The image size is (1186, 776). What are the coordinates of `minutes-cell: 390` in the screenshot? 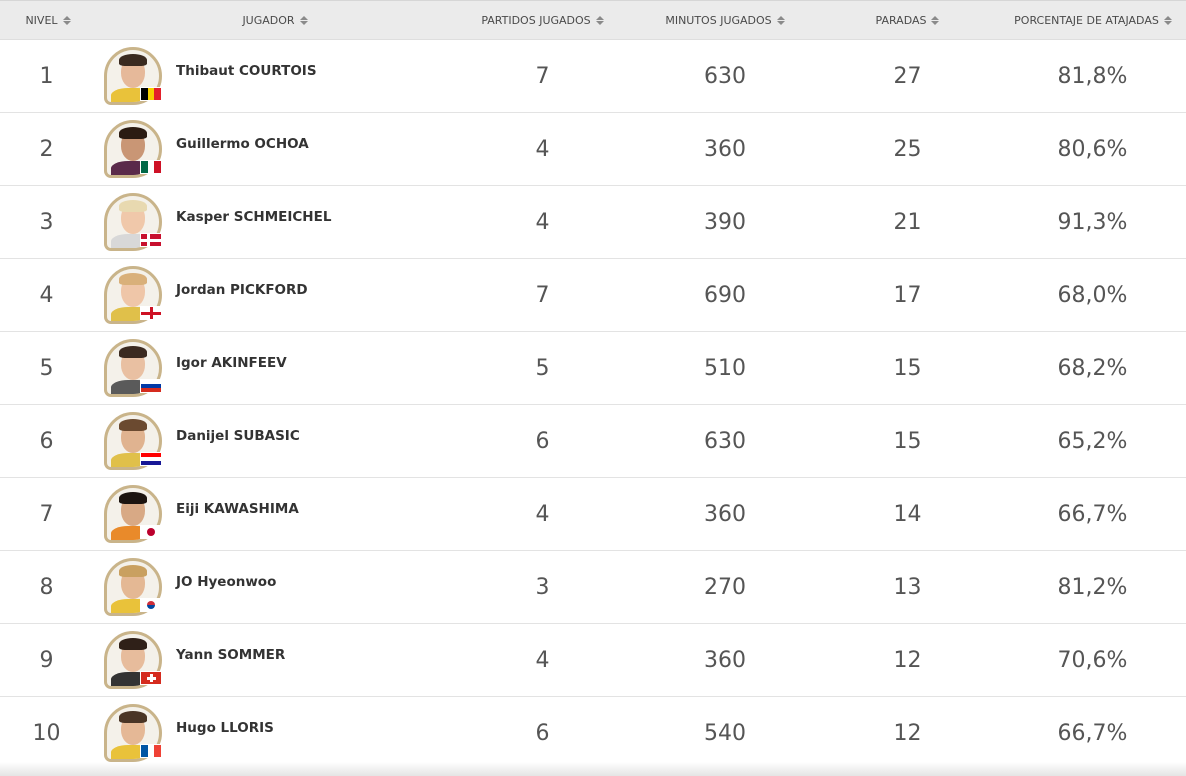 It's located at (725, 222).